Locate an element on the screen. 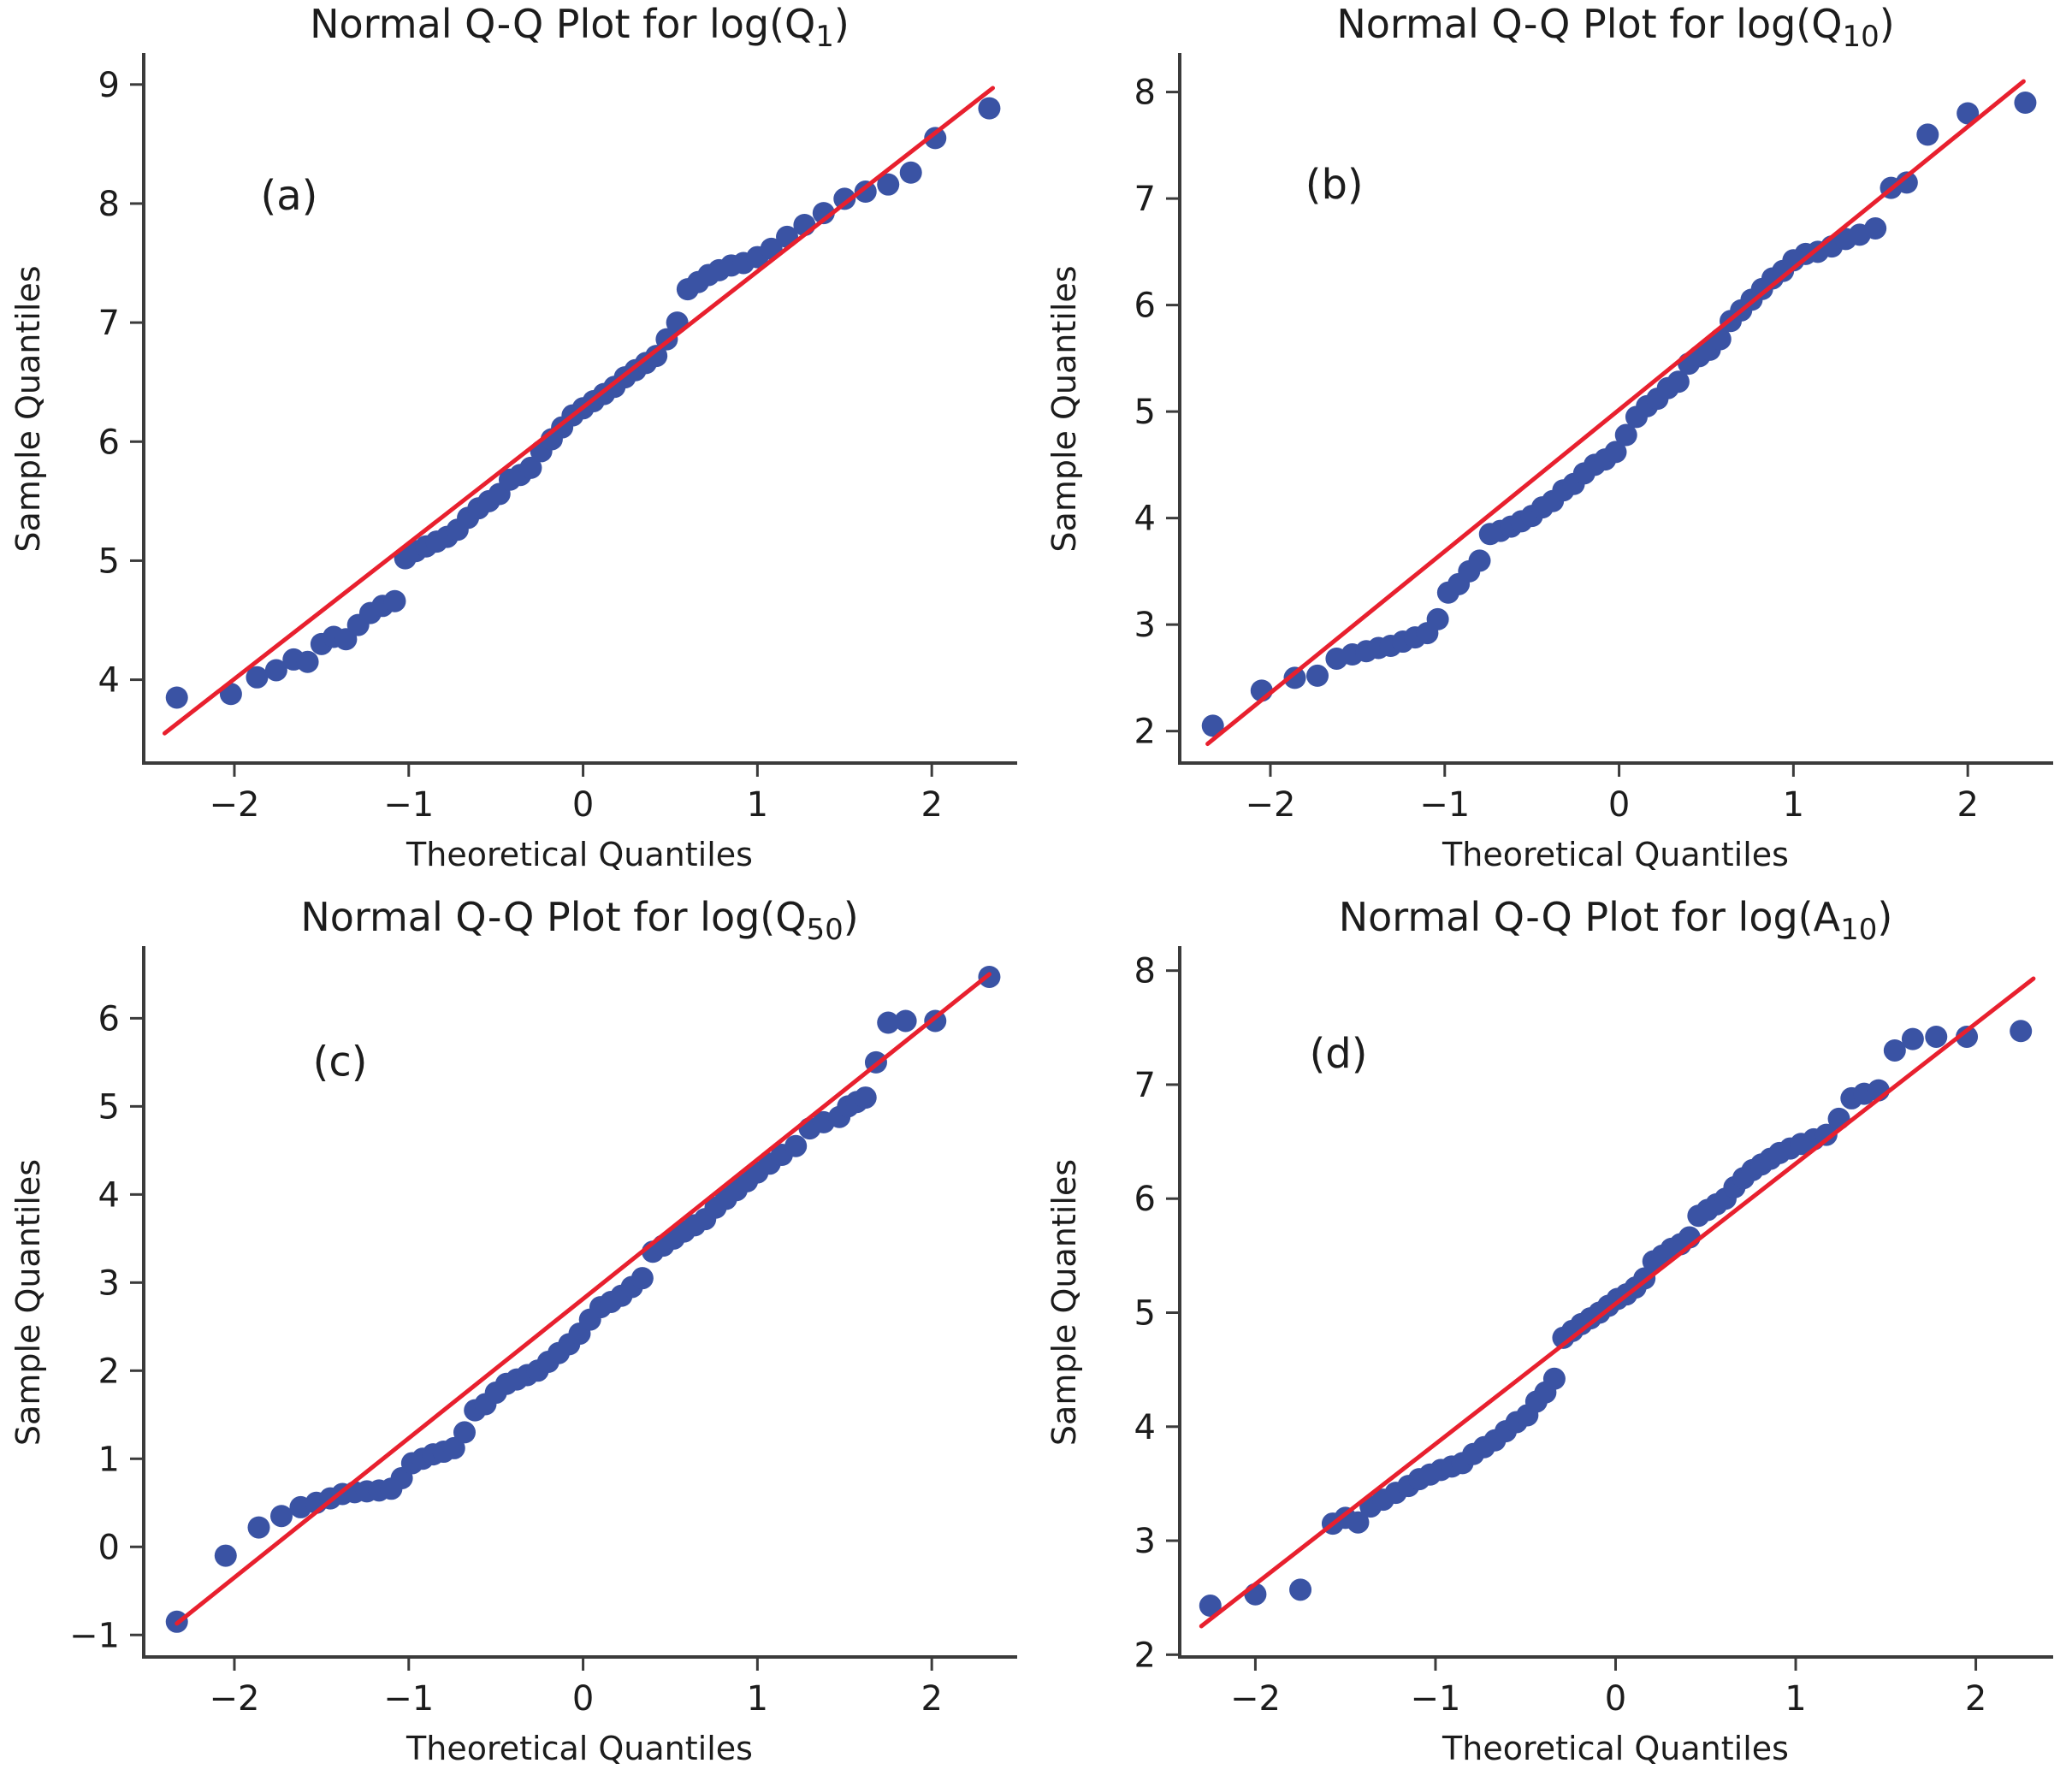 The width and height of the screenshot is (2072, 1787). plot-title: Normal Q-Q Plot for log(Q50) is located at coordinates (579, 921).